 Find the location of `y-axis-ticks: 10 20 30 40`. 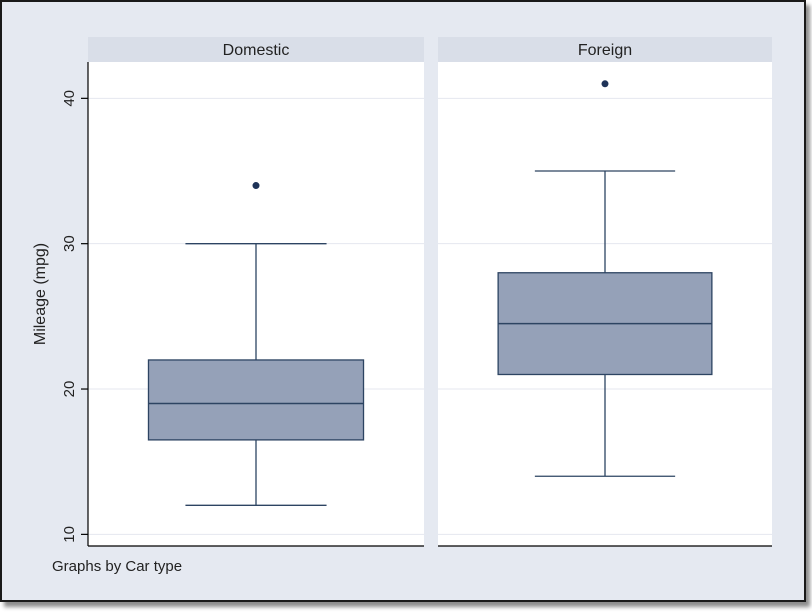

y-axis-ticks: 10 20 30 40 is located at coordinates (74, 316).